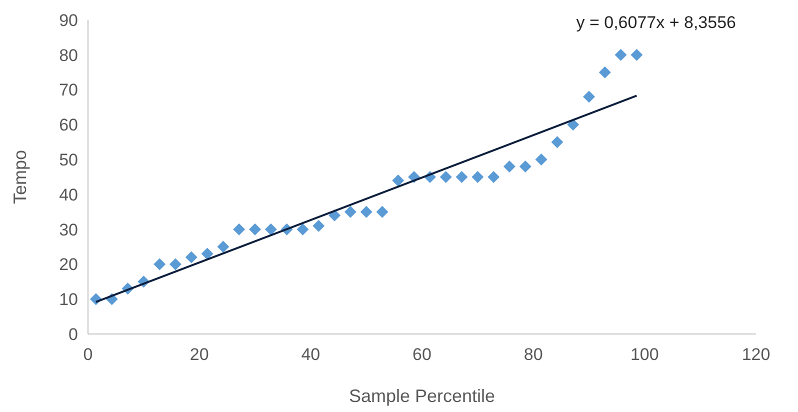  What do you see at coordinates (68, 160) in the screenshot?
I see `y-tick-label: 50` at bounding box center [68, 160].